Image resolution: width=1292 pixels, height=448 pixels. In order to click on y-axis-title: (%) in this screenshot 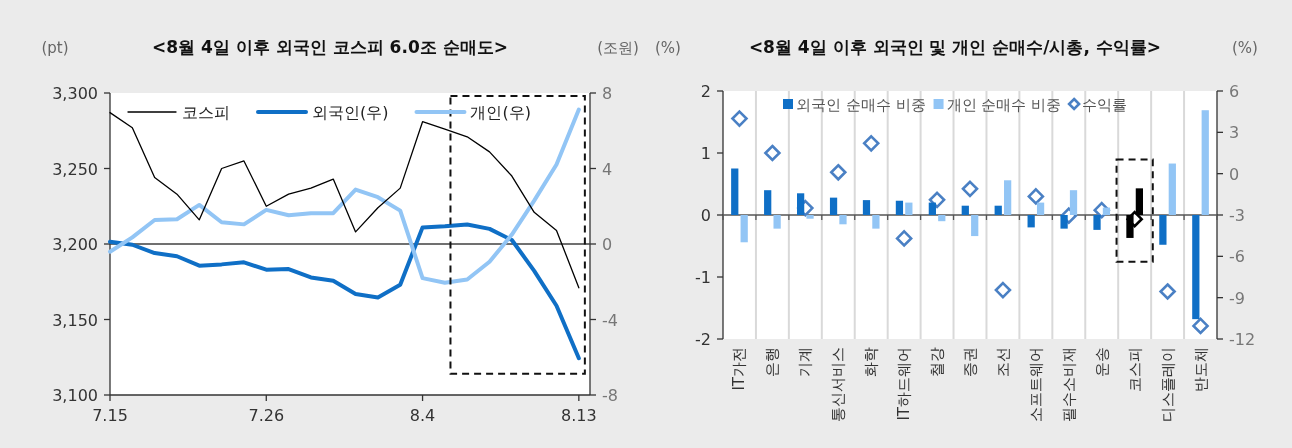, I will do `click(668, 48)`.